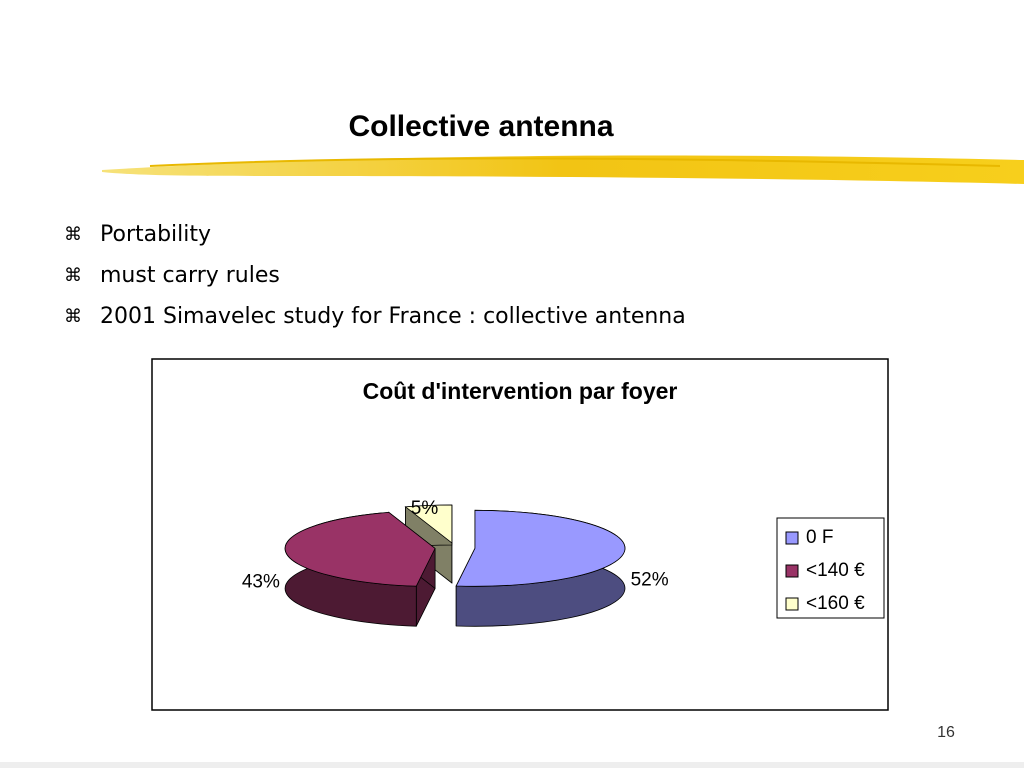 This screenshot has width=1024, height=768. I want to click on legend: 0 F <140 € <160 €, so click(825, 570).